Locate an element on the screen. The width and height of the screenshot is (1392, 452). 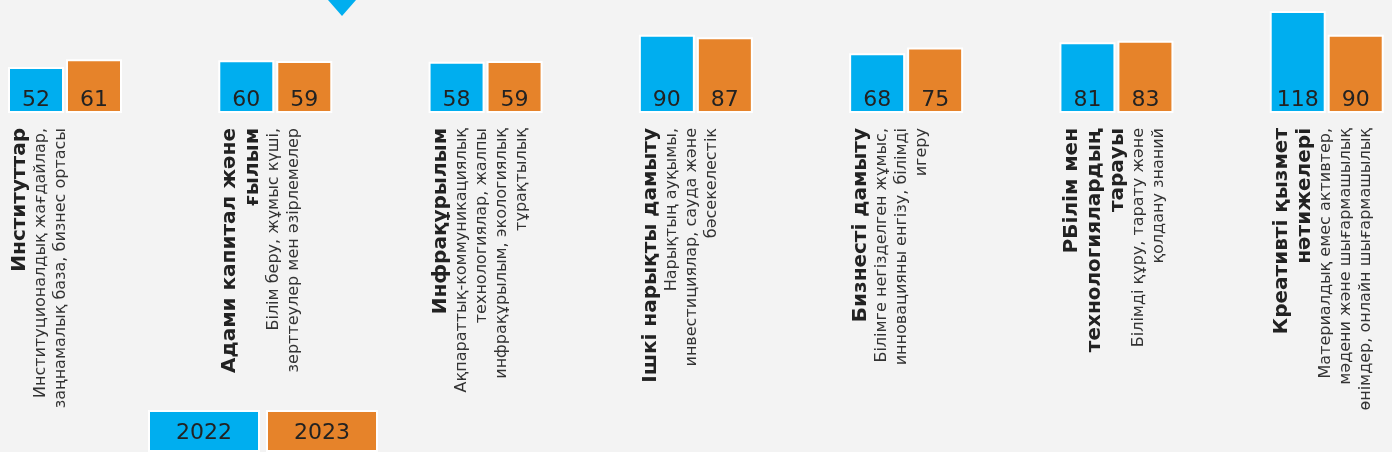
data-label: 87 is located at coordinates (724, 98).